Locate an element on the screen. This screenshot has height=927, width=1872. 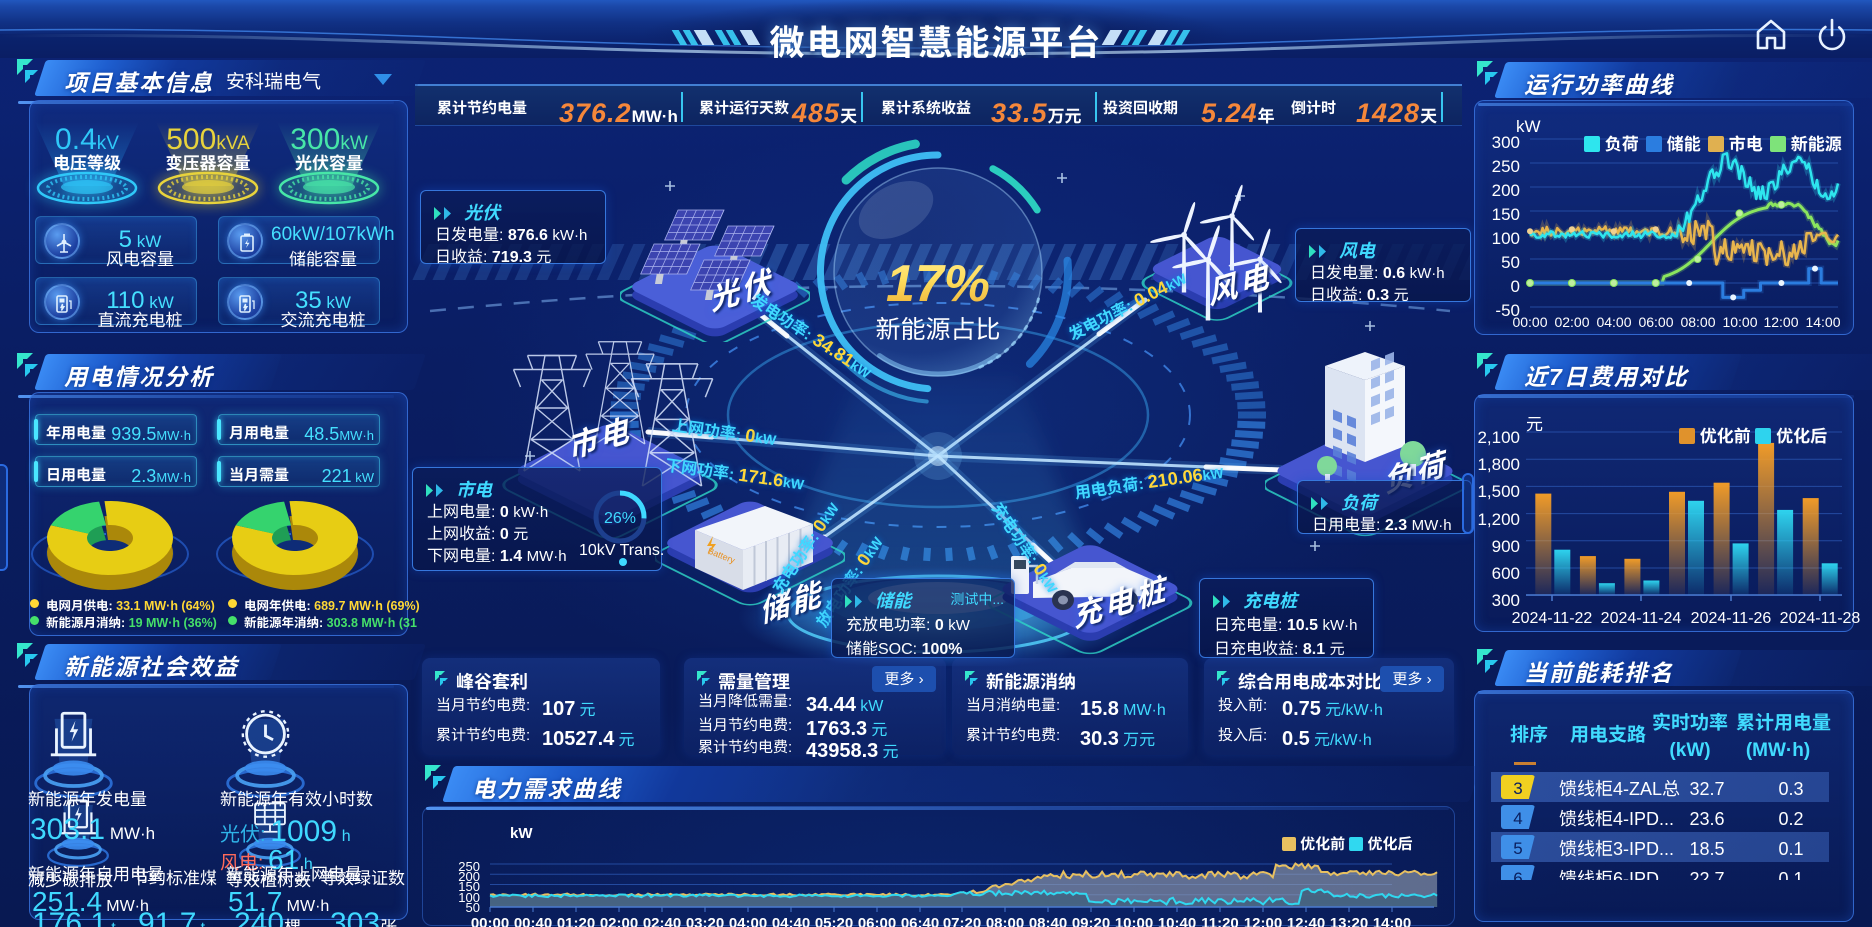
svg-text: 26% is located at coordinates (620, 516).